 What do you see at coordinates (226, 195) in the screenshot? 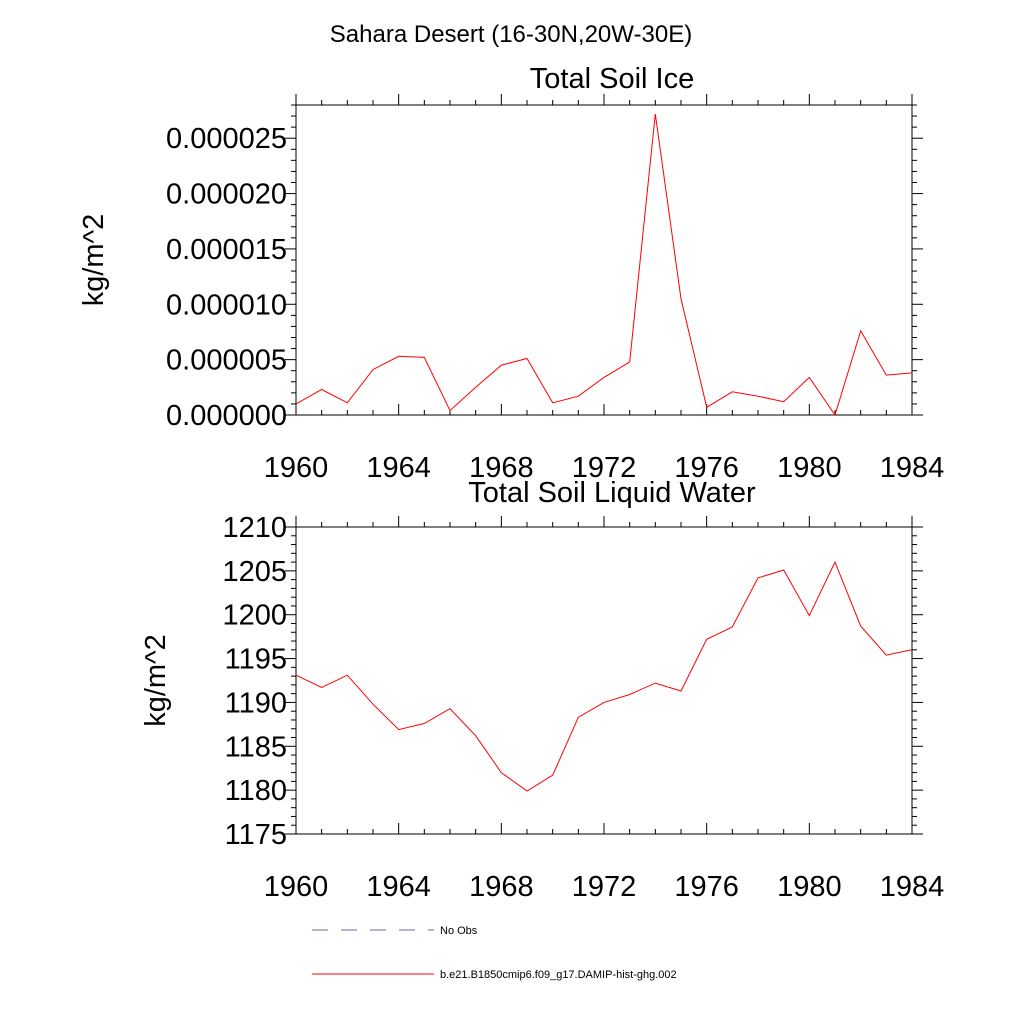
I see `y-tick-label: 0.000020` at bounding box center [226, 195].